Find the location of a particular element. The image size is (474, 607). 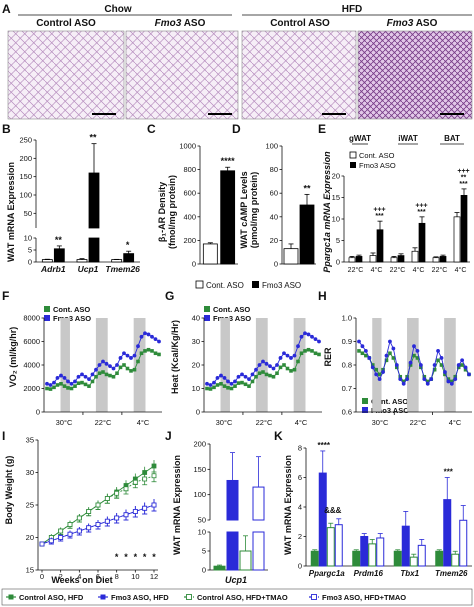

d-ytick-label-5: 100 is located at coordinates (271, 146).